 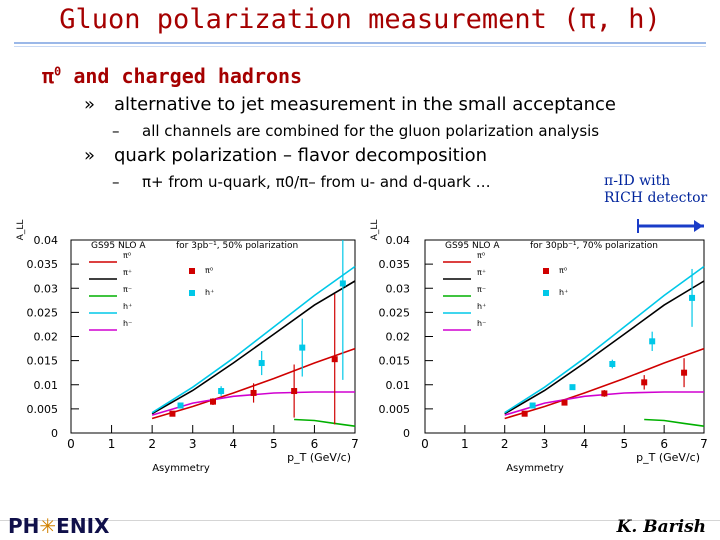 I want to click on curve-h⁺, so click(x=604, y=339).